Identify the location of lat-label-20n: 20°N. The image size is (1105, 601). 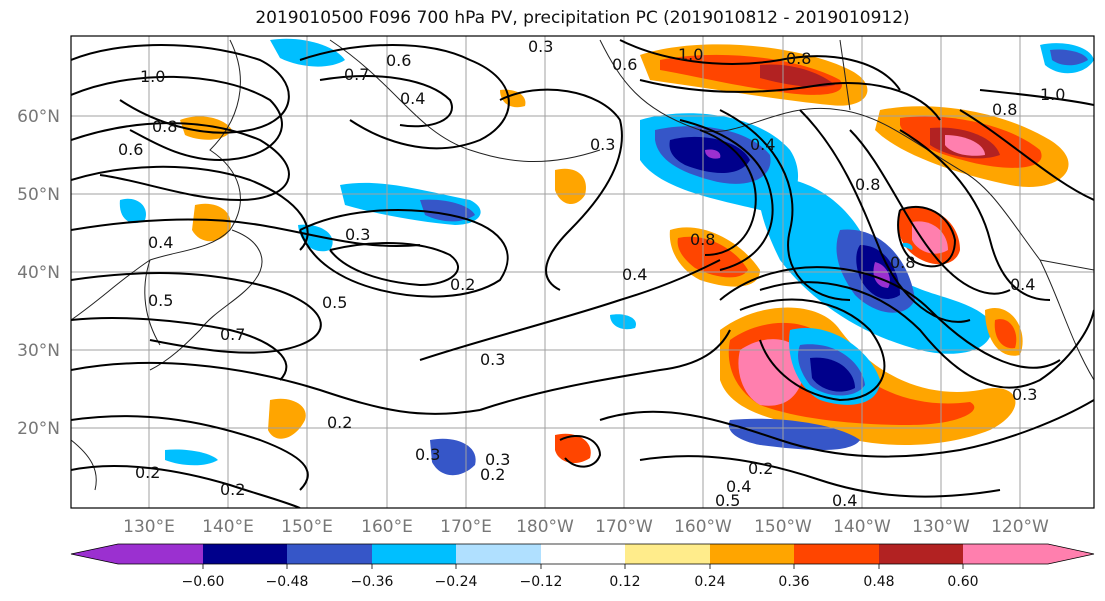
(38, 429).